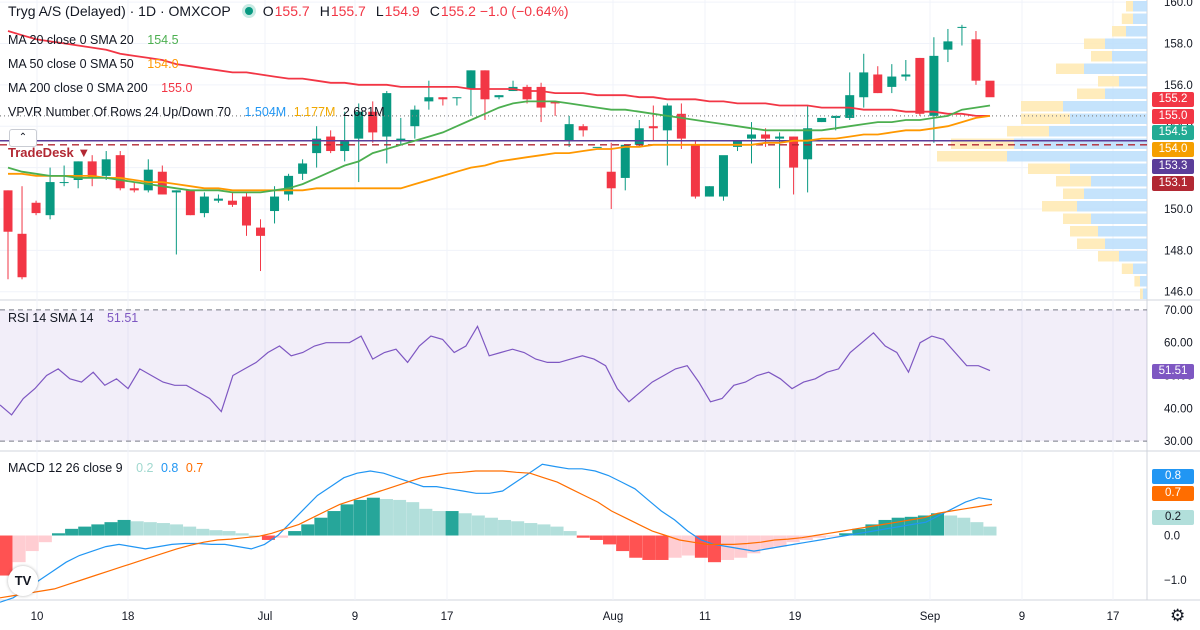 Image resolution: width=1200 pixels, height=630 pixels. I want to click on x-tick-label: 9, so click(1022, 617).